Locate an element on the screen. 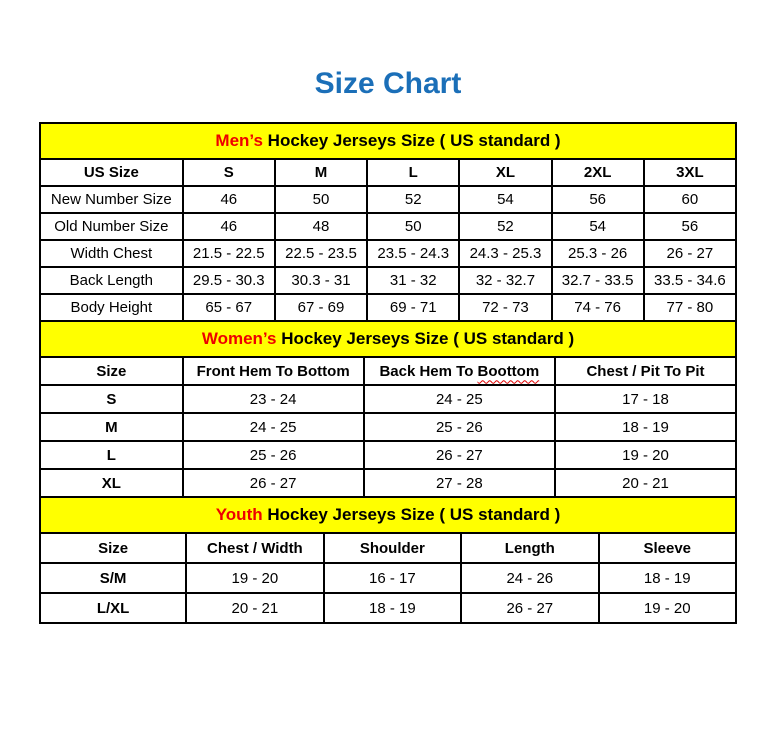 The image size is (776, 756). table-cell: 67 - 69 is located at coordinates (321, 307).